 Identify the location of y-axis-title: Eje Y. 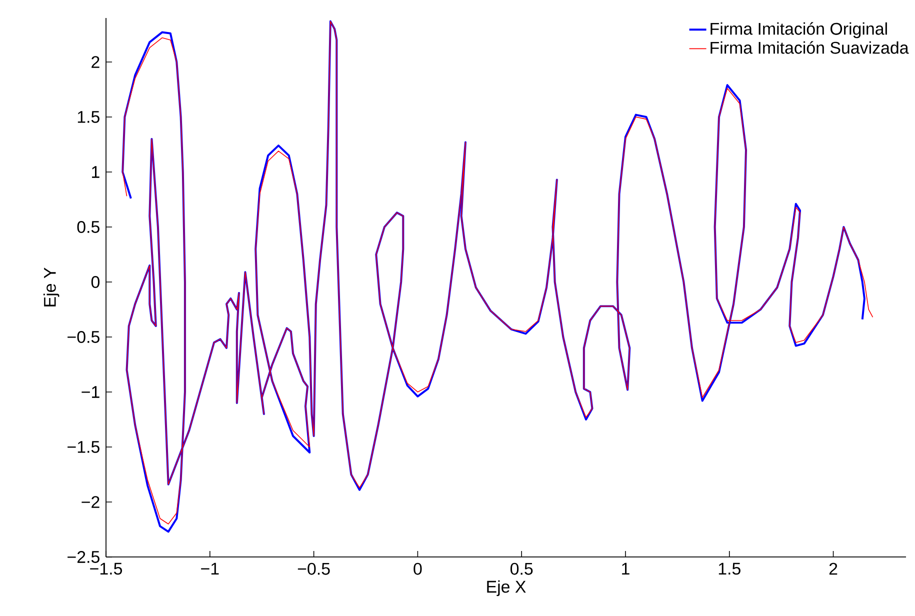
(51, 287).